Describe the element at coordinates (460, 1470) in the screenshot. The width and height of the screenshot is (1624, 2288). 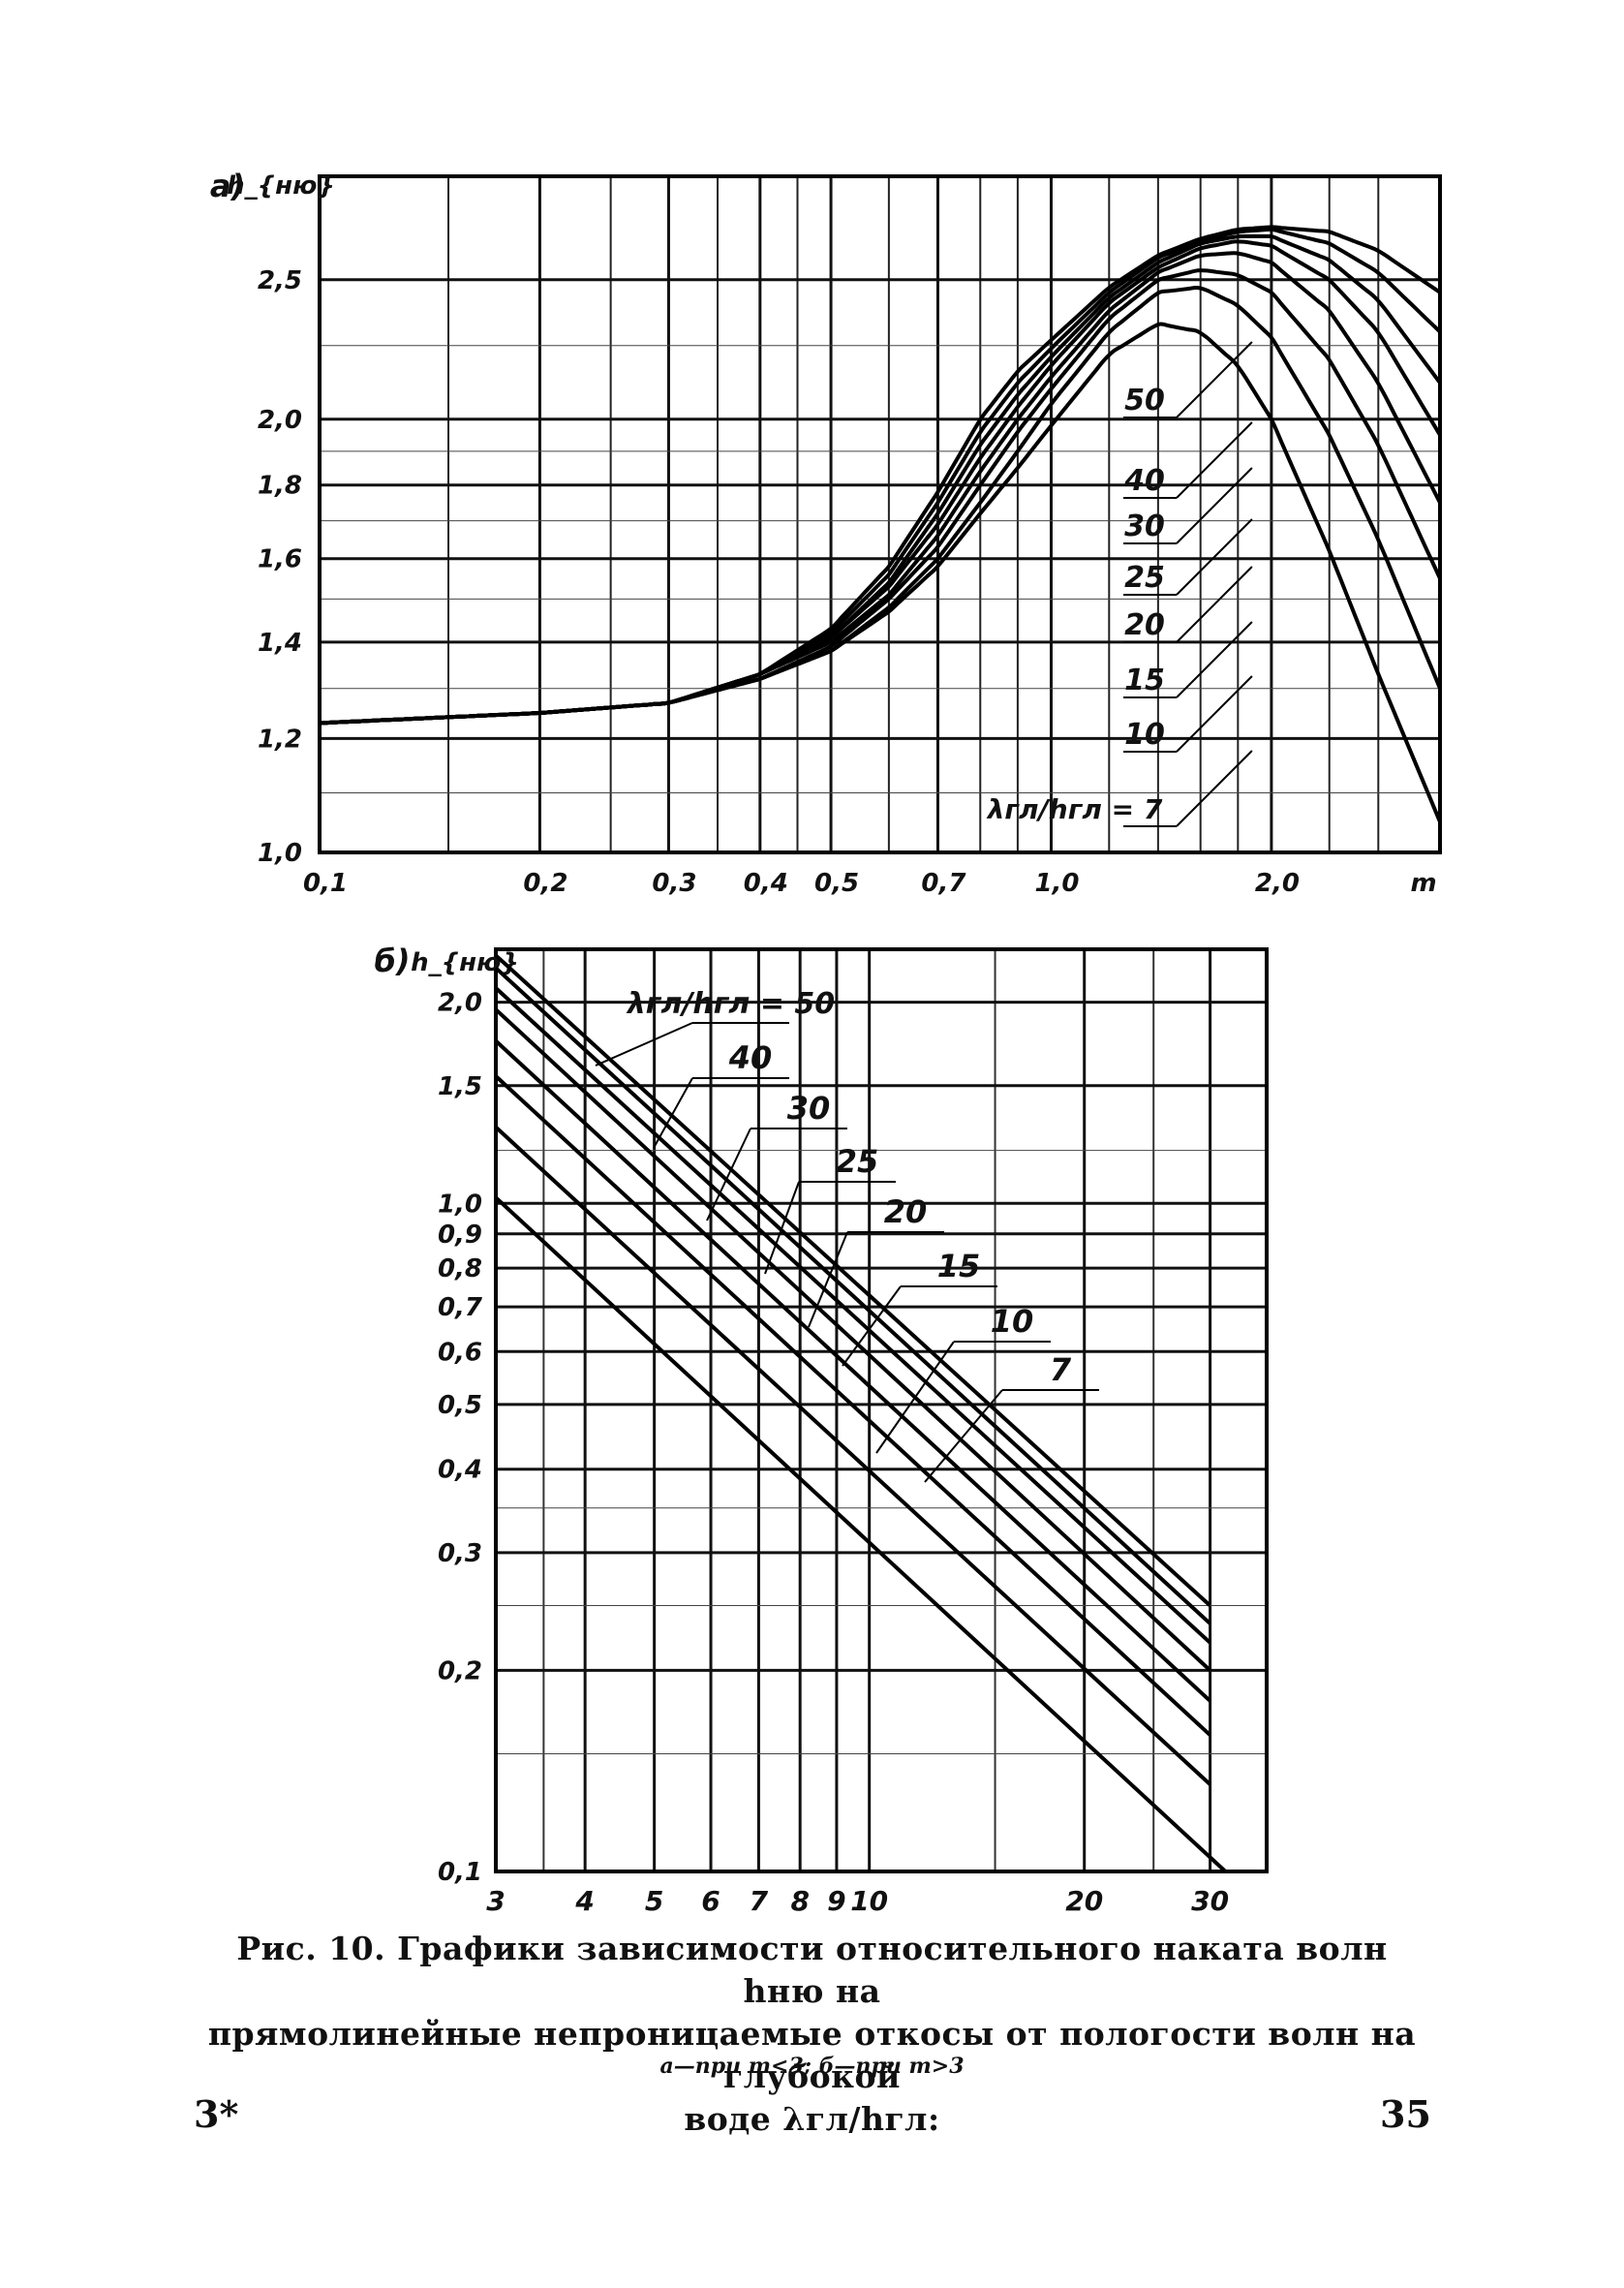
I see `y-tick-label: 0,4` at that location.